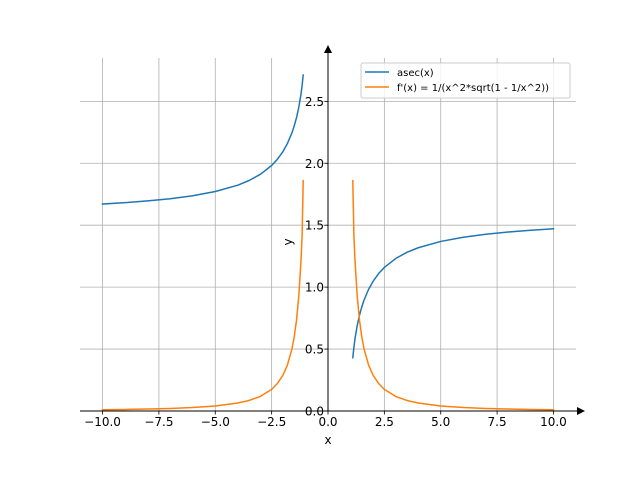 The width and height of the screenshot is (640, 480). I want to click on x-axis-arrow, so click(581, 411).